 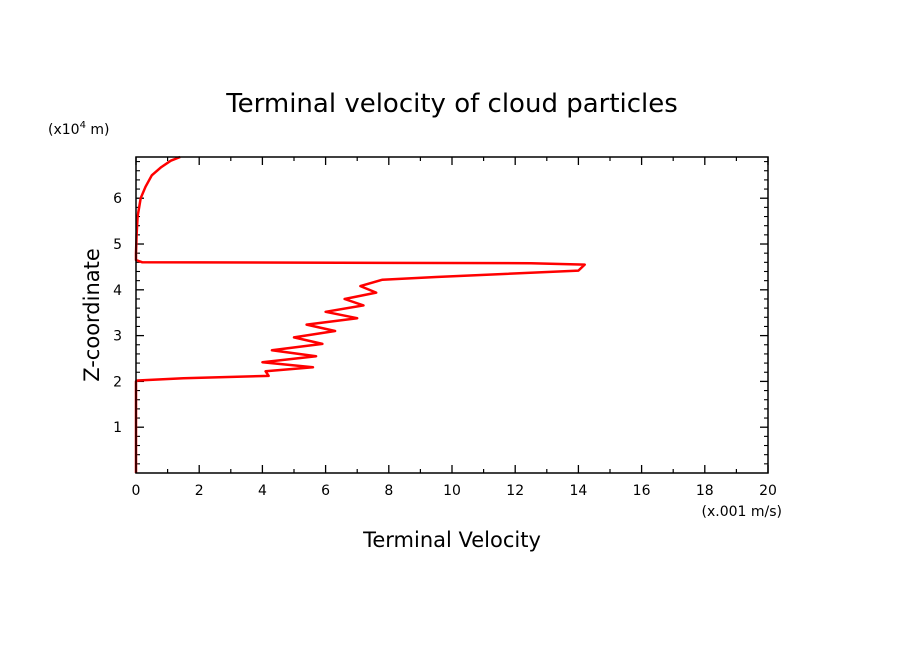 What do you see at coordinates (64, 130) in the screenshot?
I see `y-unit-prefix: (x10` at bounding box center [64, 130].